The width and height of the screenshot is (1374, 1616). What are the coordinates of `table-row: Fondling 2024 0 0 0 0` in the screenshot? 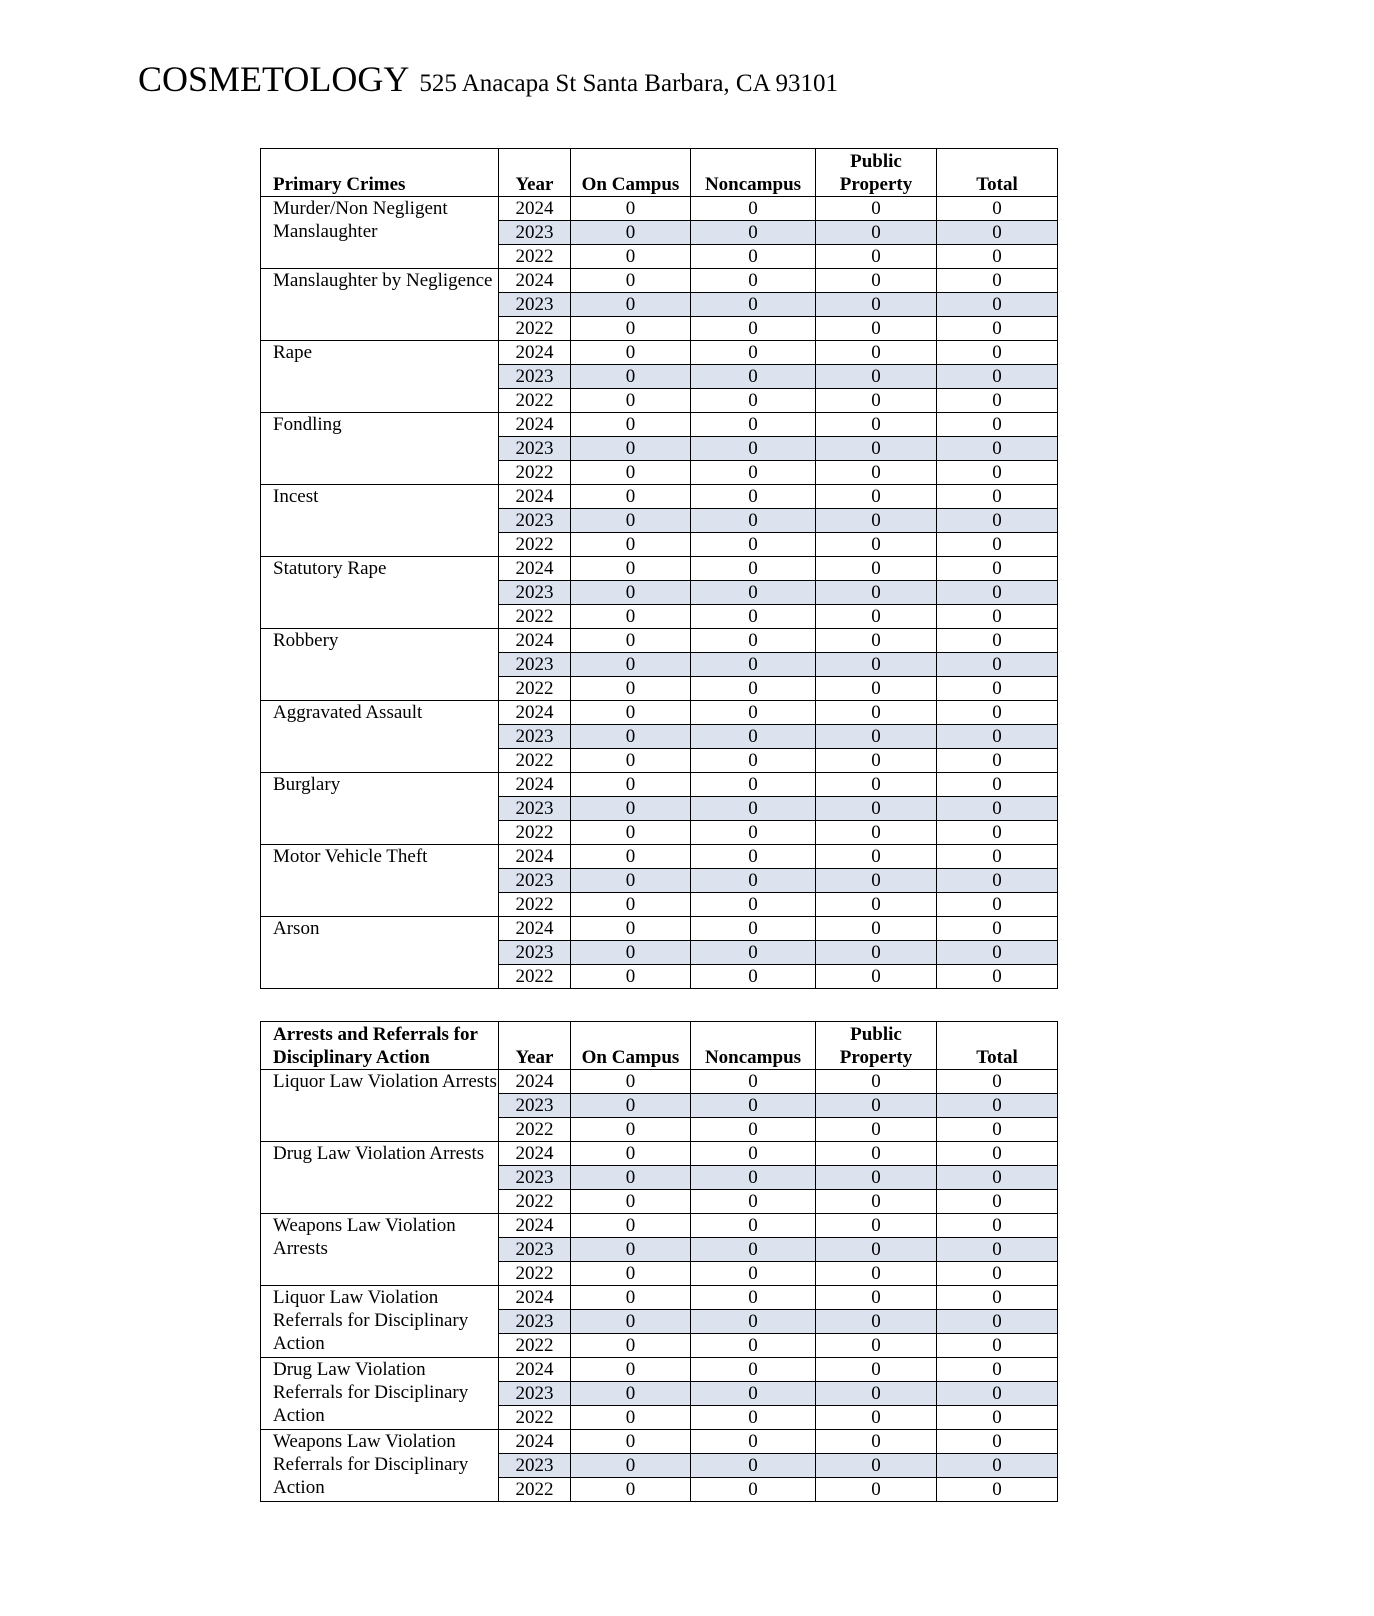 It's located at (659, 448).